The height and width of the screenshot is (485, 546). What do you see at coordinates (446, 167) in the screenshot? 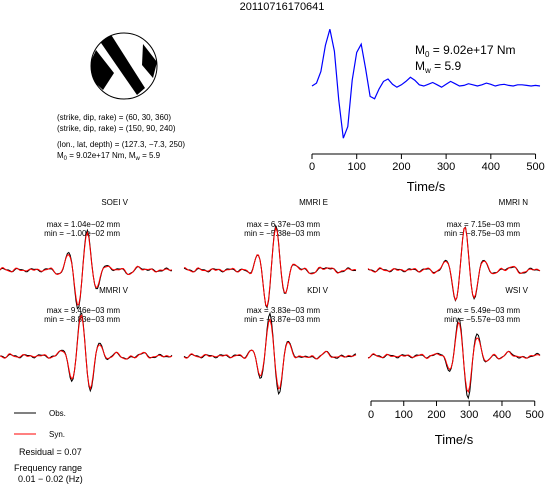
I see `stf-tick-label: 300` at bounding box center [446, 167].